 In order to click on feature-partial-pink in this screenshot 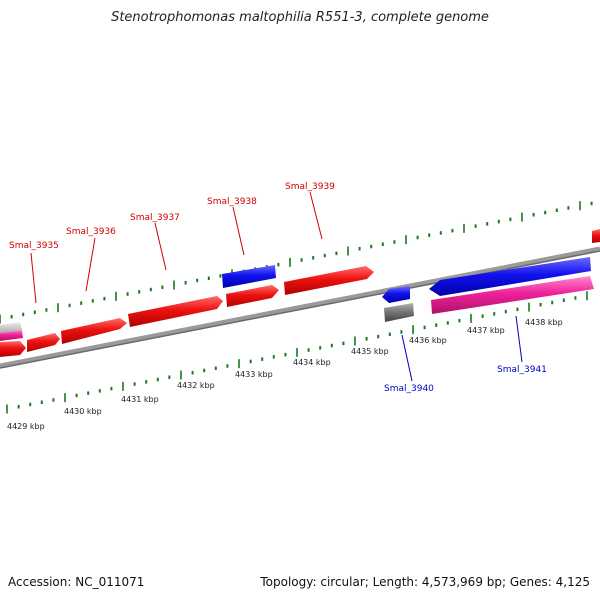, I will do `click(11, 335)`.